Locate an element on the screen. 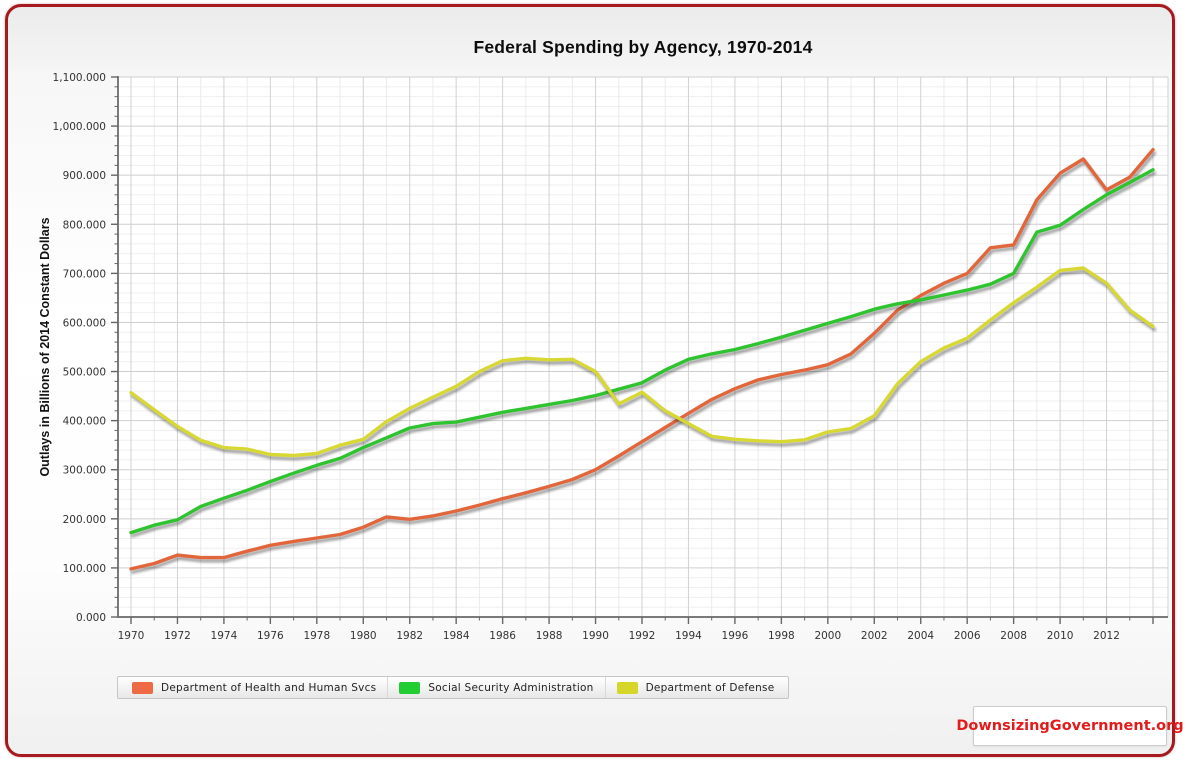 The width and height of the screenshot is (1200, 761). y-tick-label: 500.000 is located at coordinates (84, 373).